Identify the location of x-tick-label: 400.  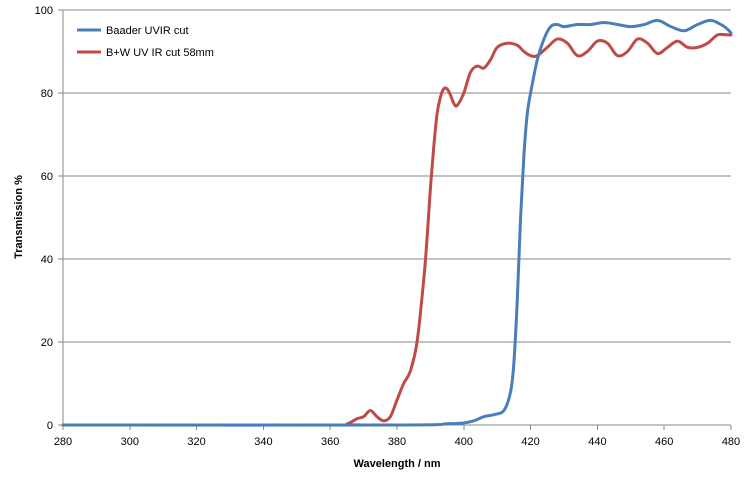
(464, 442).